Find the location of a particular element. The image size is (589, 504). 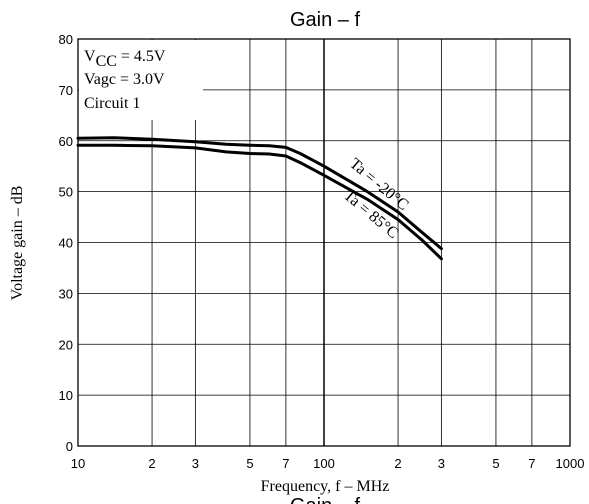

y-tick-label: 20 is located at coordinates (66, 344).